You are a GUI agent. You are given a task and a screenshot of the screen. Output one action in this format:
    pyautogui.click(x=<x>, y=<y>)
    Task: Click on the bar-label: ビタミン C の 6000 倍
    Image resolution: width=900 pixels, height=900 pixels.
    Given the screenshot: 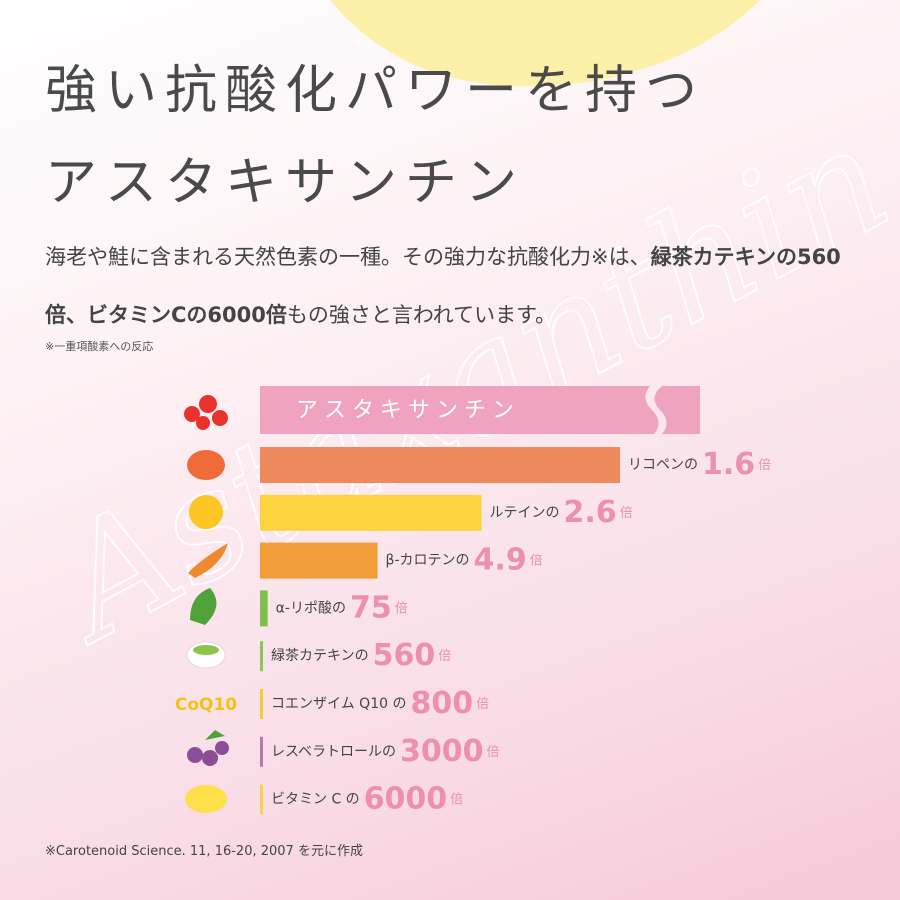 What is the action you would take?
    pyautogui.click(x=367, y=798)
    